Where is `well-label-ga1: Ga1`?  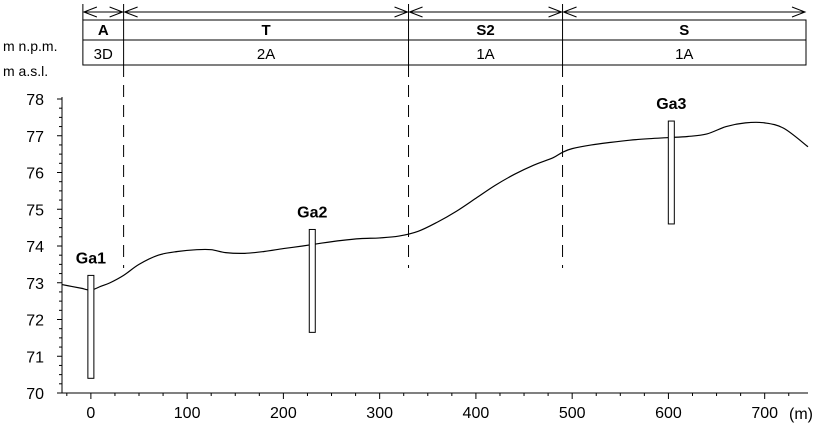 well-label-ga1: Ga1 is located at coordinates (91, 258).